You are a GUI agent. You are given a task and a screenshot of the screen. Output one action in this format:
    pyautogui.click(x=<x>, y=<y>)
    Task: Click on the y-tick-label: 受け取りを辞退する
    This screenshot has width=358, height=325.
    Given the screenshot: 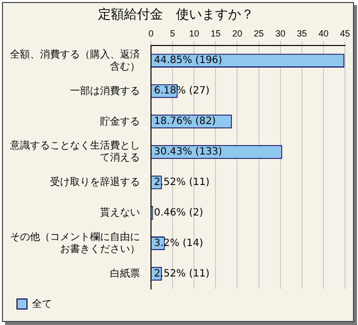 What is the action you would take?
    pyautogui.click(x=95, y=182)
    